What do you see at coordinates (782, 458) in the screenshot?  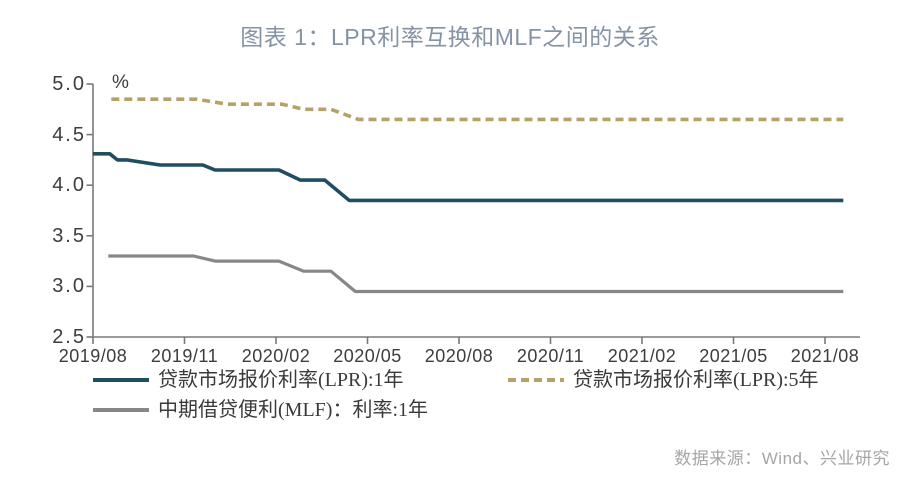 I see `source-note: 数据来源：Wind、兴业研究` at bounding box center [782, 458].